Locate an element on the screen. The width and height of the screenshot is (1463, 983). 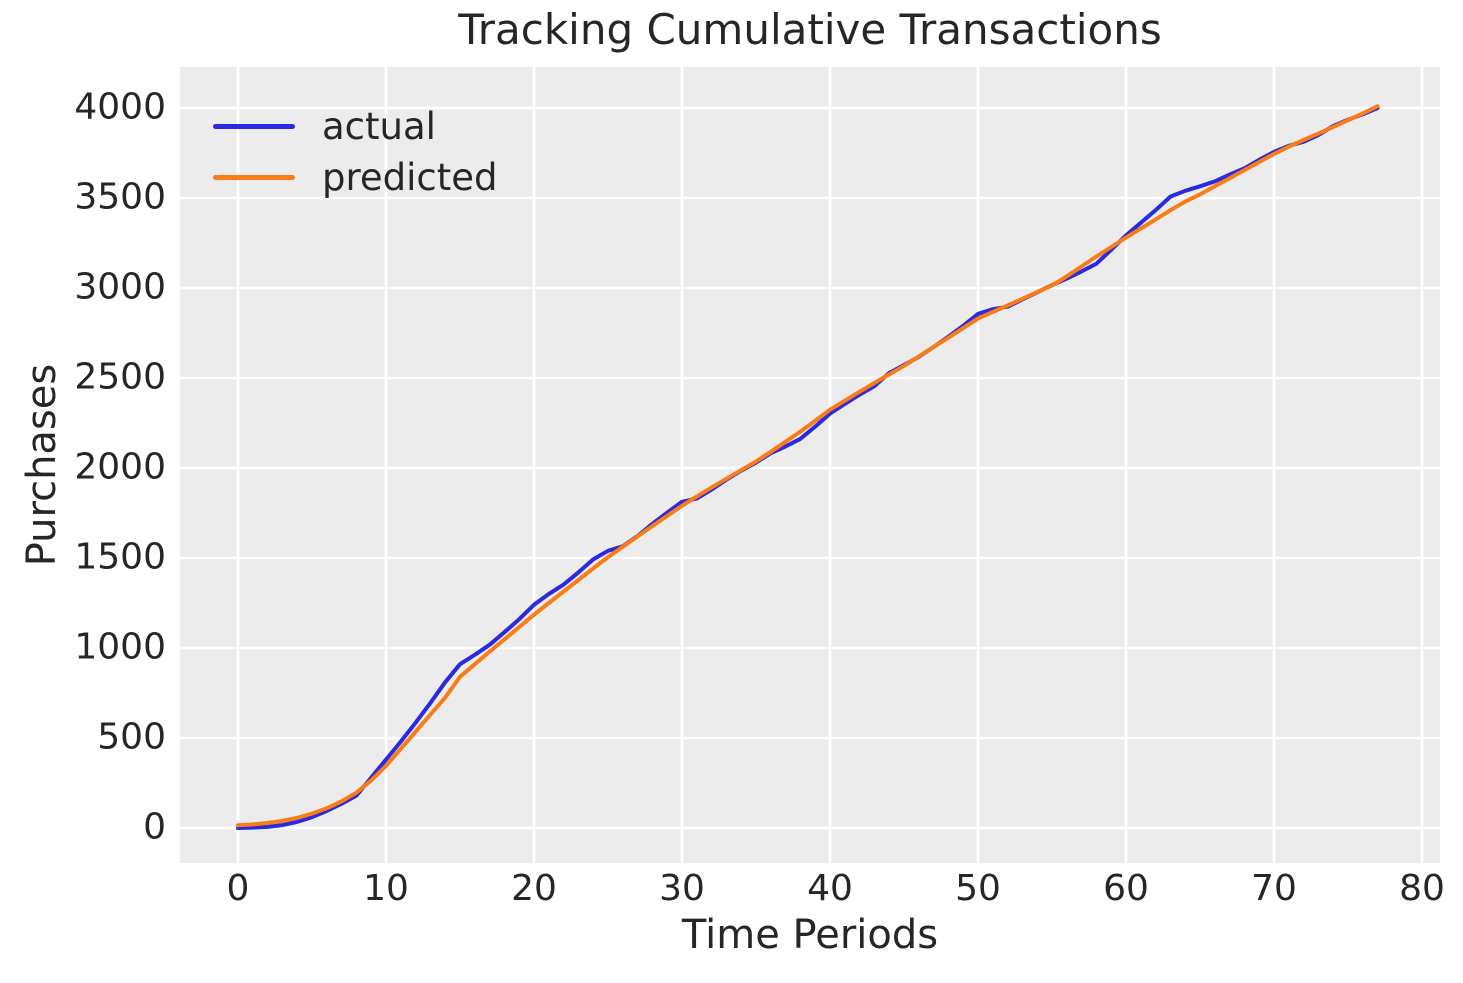
x-tick-label: 30 is located at coordinates (682, 888).